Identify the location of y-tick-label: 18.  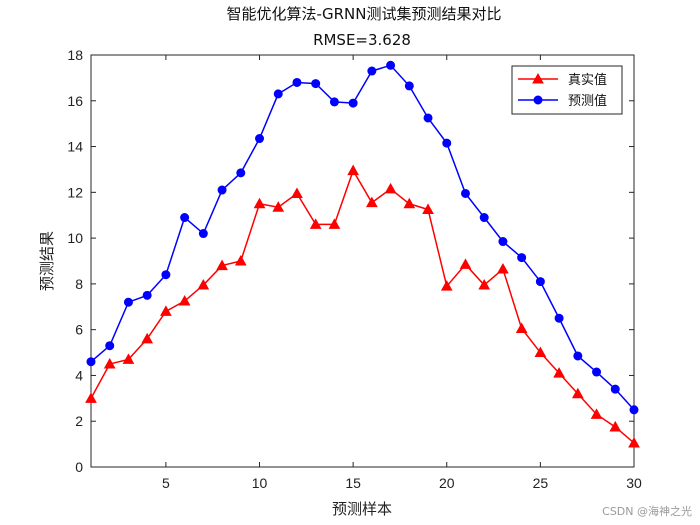
(75, 55).